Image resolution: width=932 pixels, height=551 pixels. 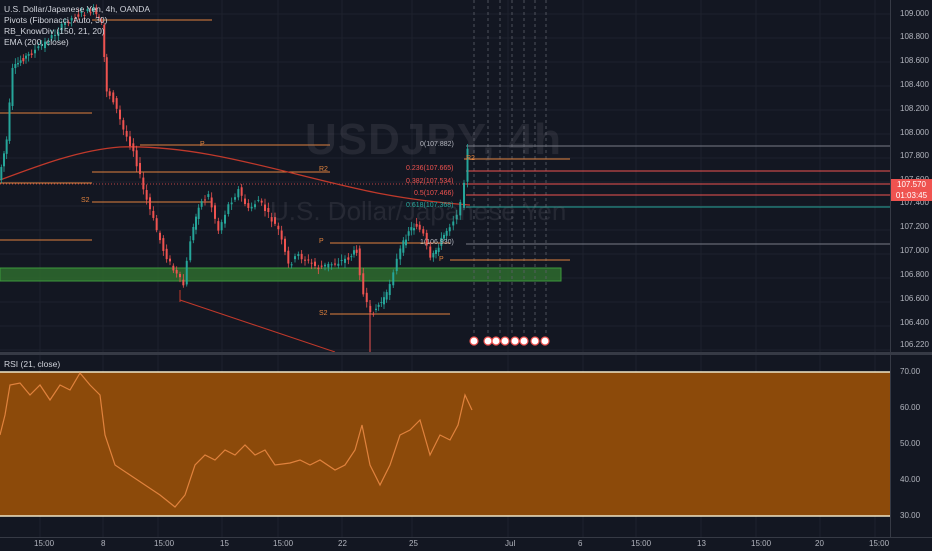 I want to click on legend-pivots: Pivots (Fibonacci, Auto, 30), so click(x=56, y=20).